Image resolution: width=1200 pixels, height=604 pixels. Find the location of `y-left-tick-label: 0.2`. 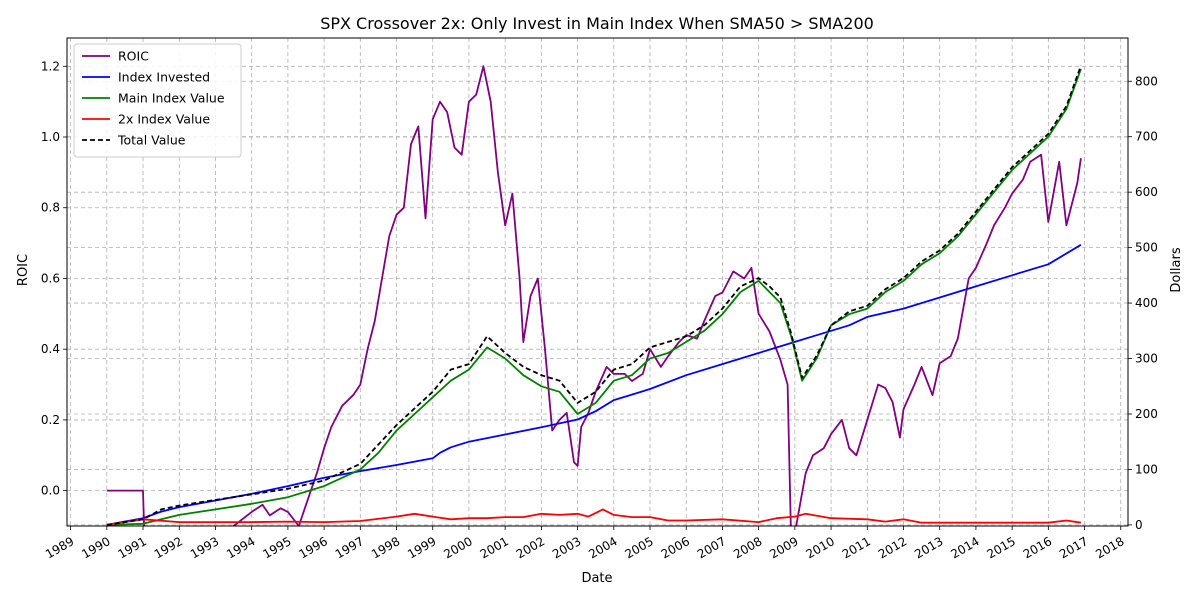

y-left-tick-label: 0.2 is located at coordinates (50, 420).